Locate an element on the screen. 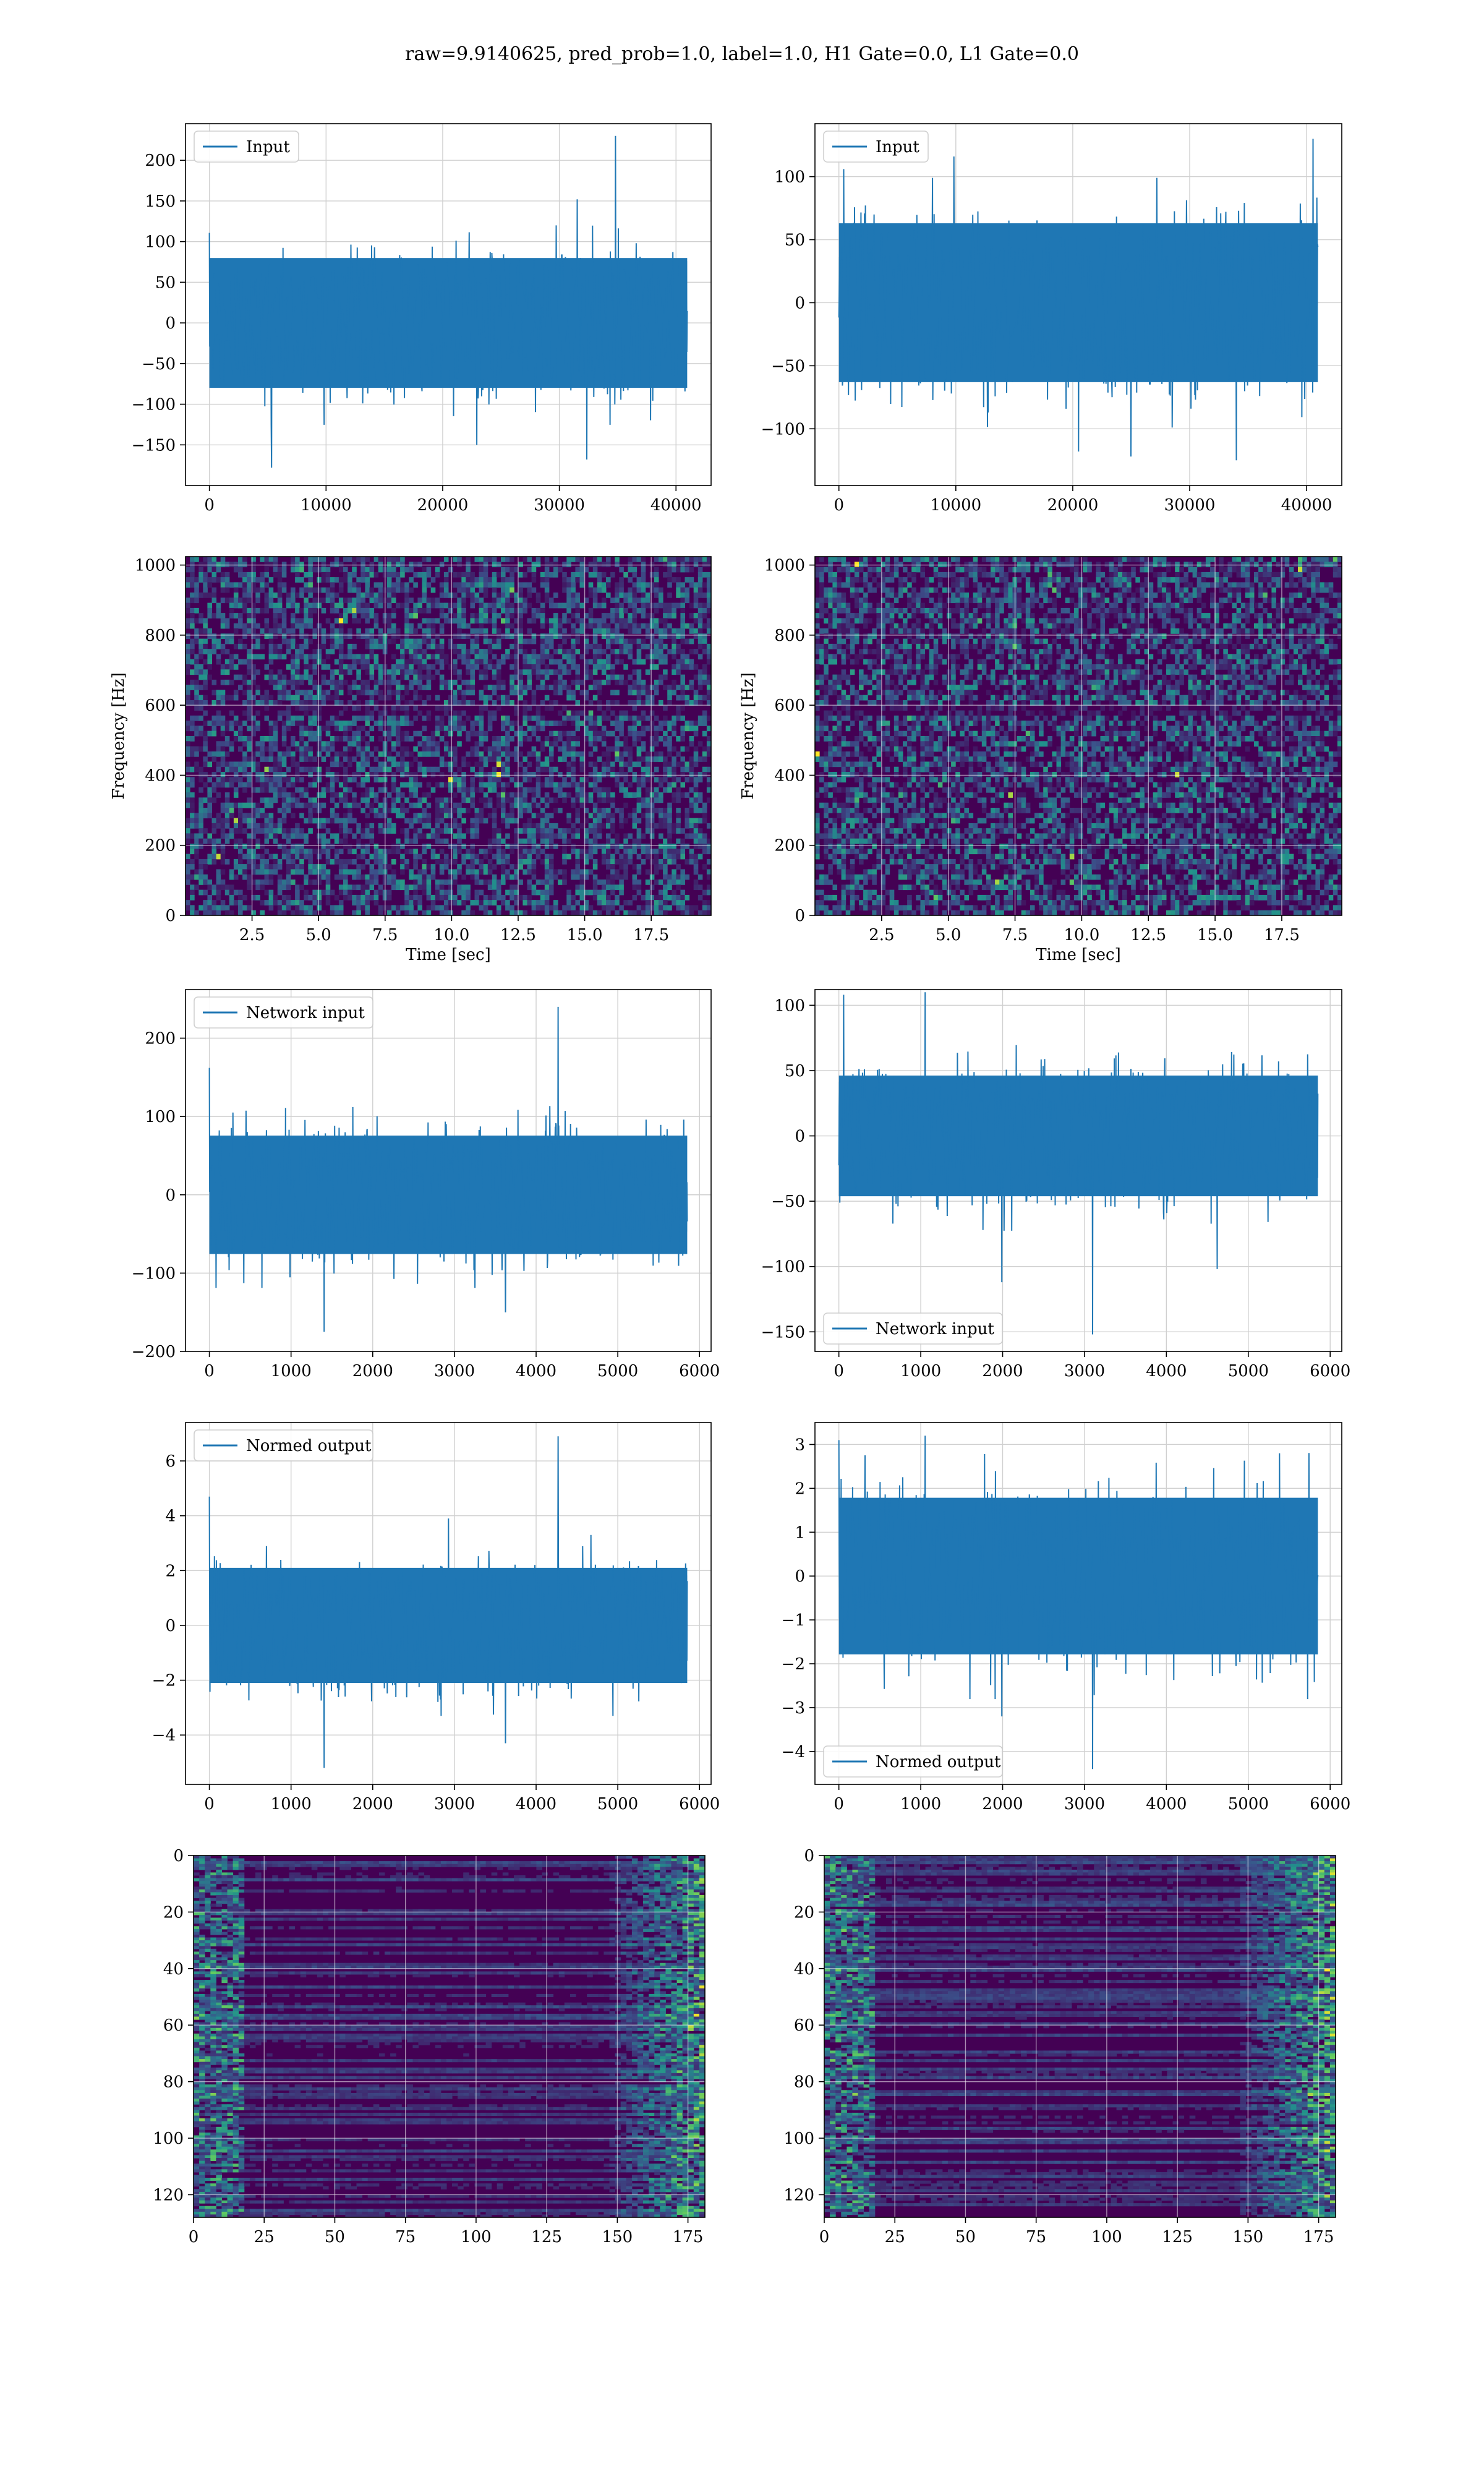 The width and height of the screenshot is (1484, 2474). y-tick-label: −100 is located at coordinates (783, 429).